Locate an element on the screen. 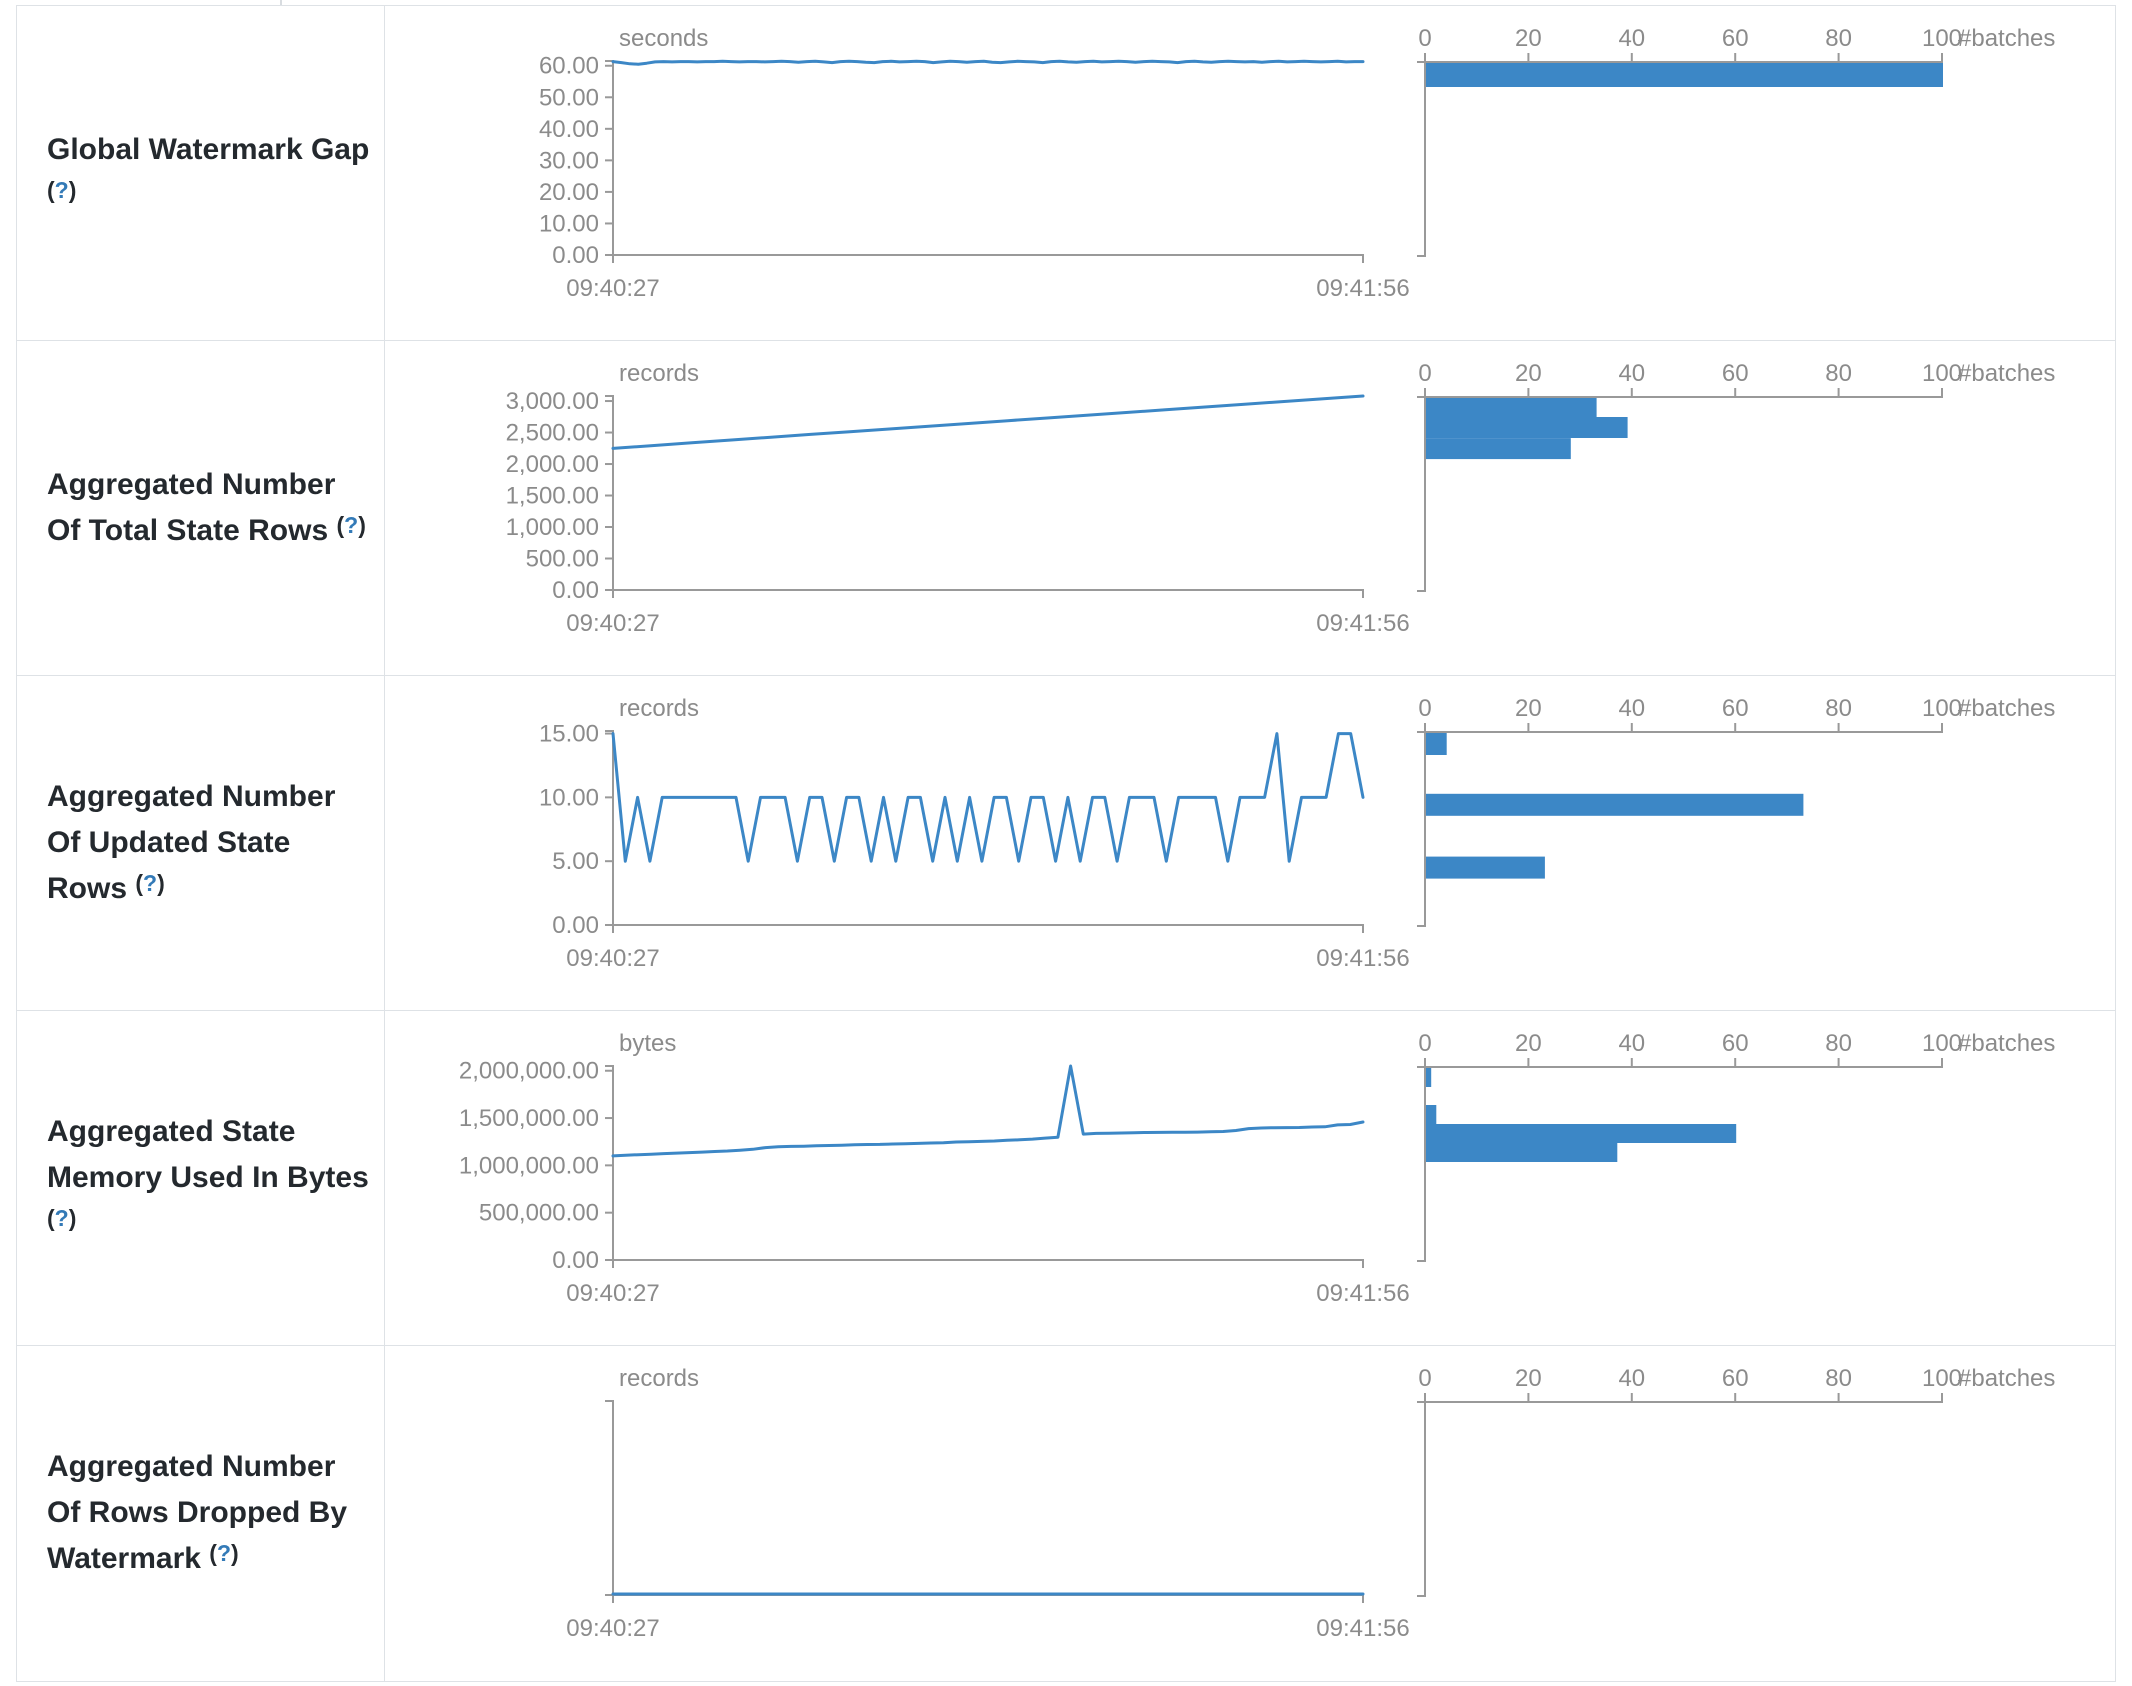 The width and height of the screenshot is (2132, 1686). y-tick-label: 3,000.00 is located at coordinates (552, 401).